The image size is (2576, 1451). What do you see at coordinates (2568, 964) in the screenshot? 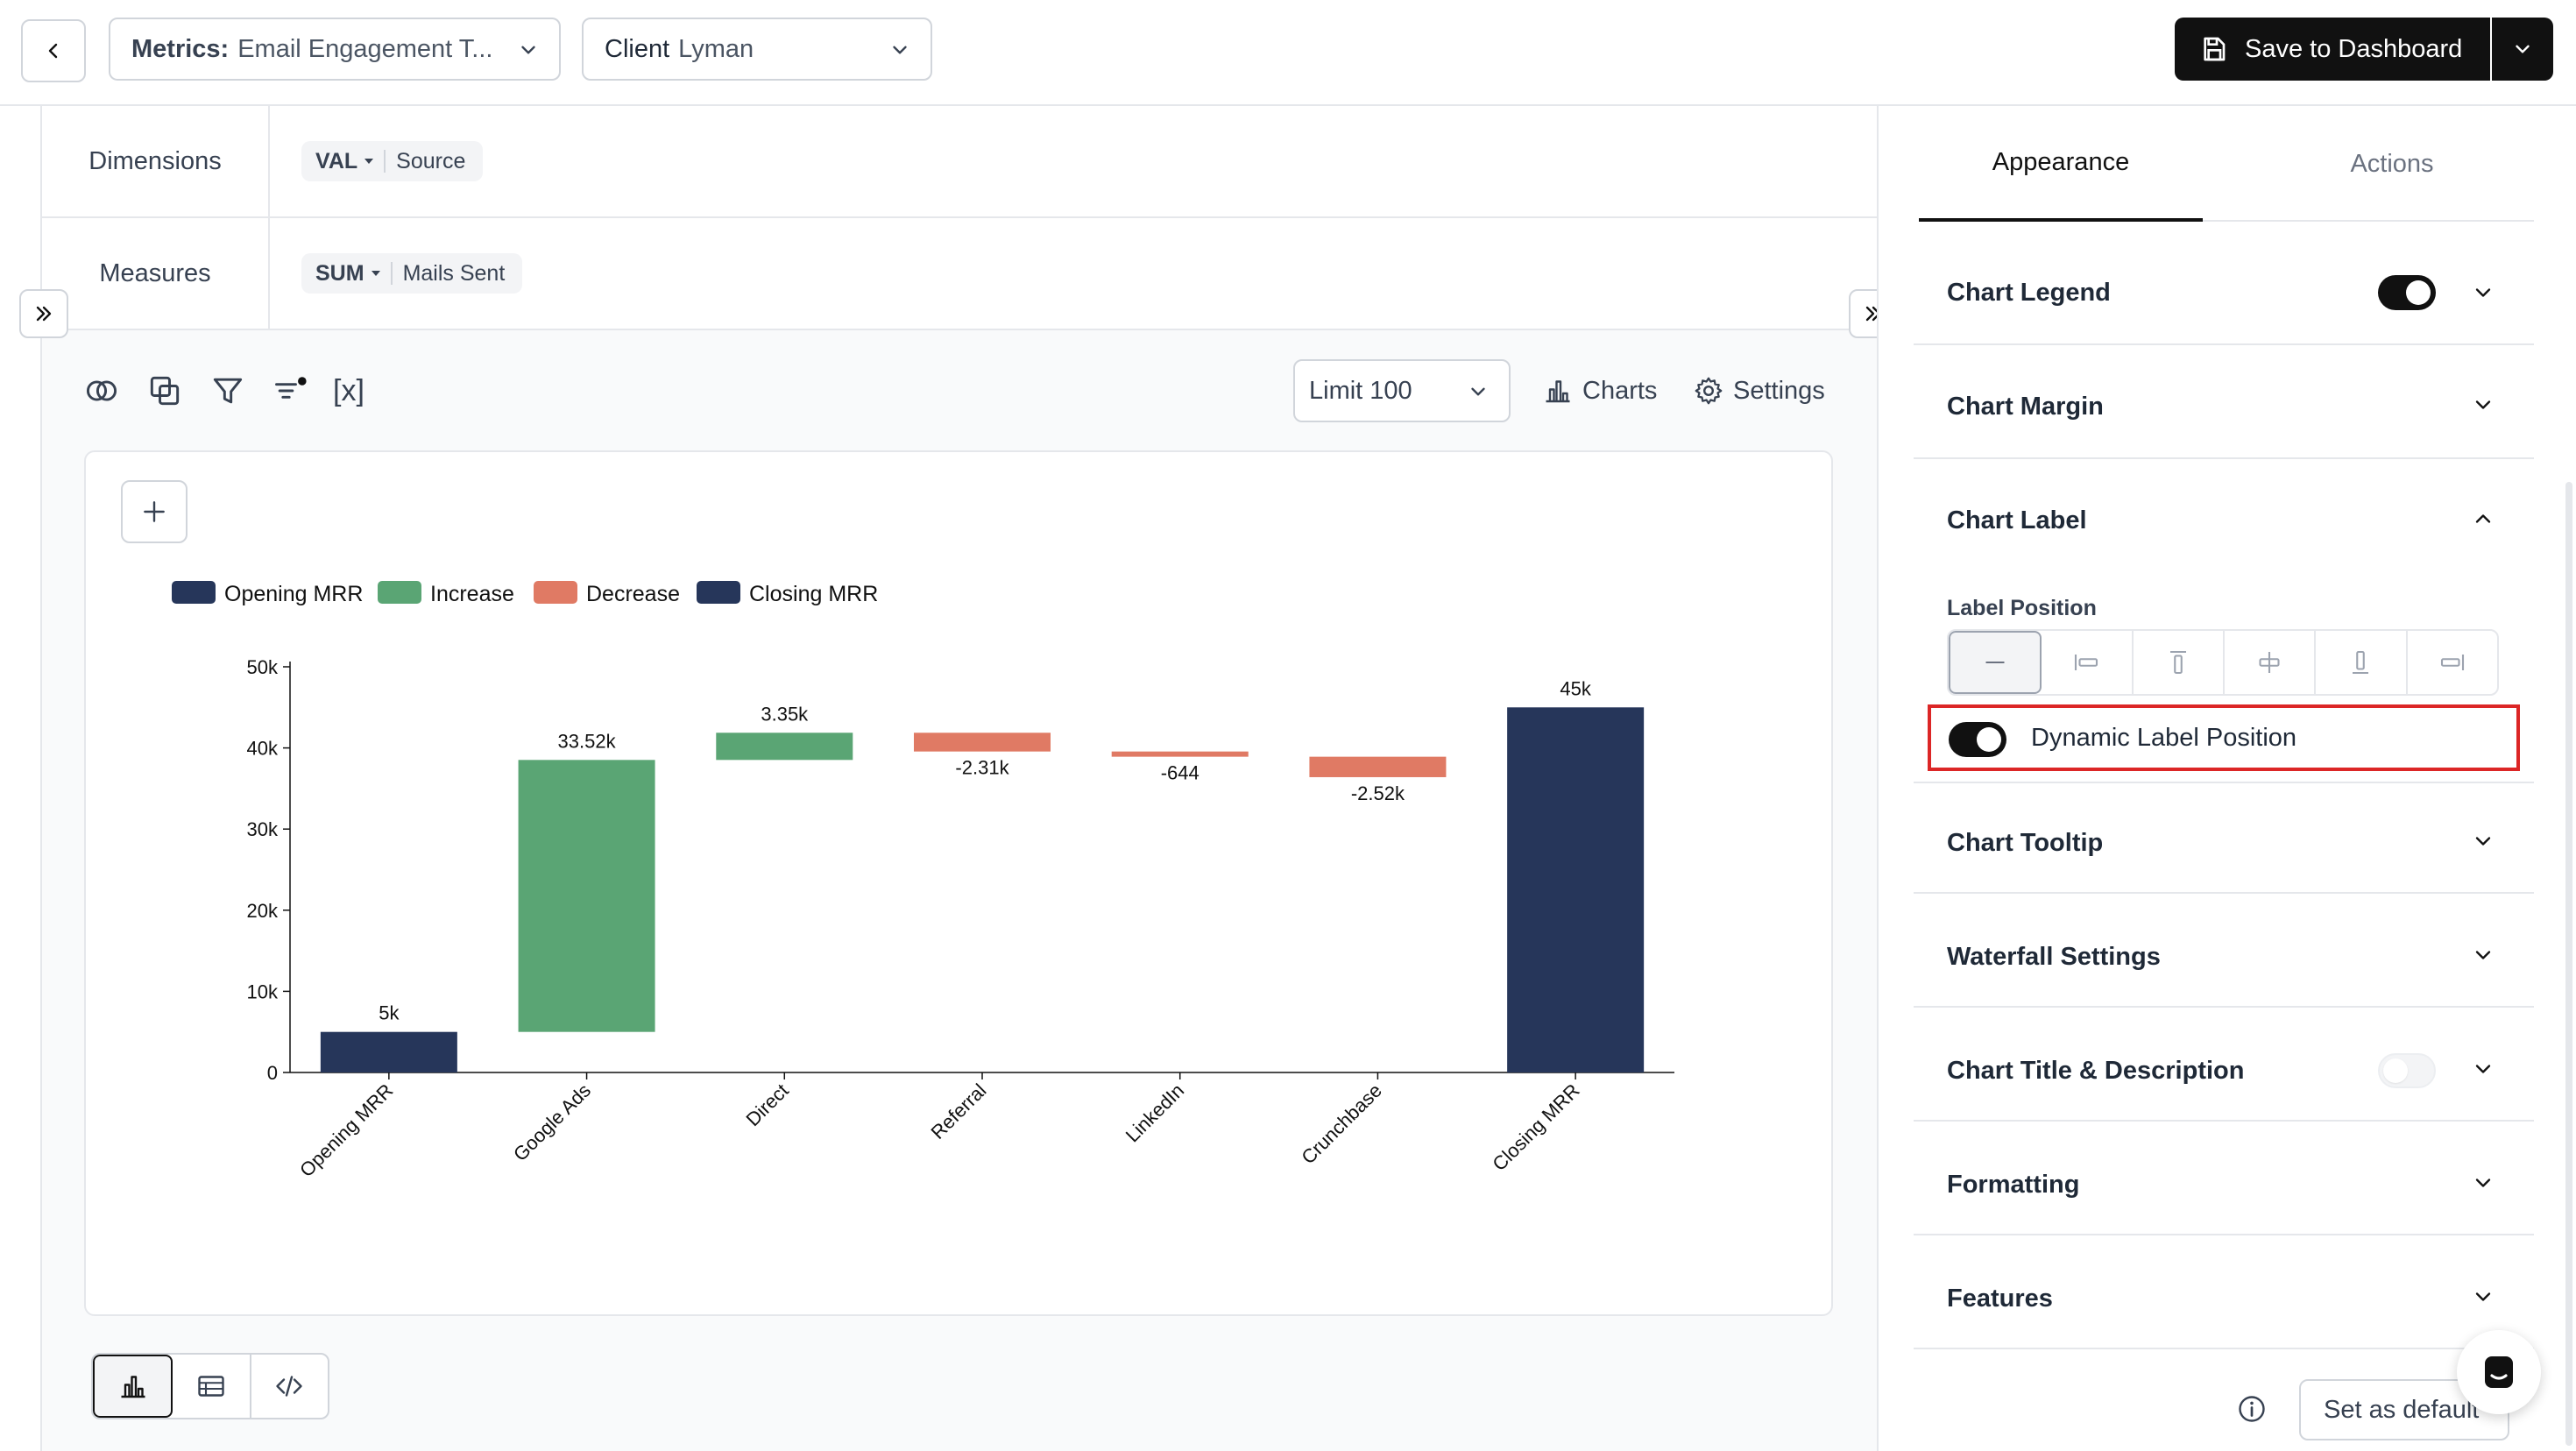
I see `panel-scrollbar` at bounding box center [2568, 964].